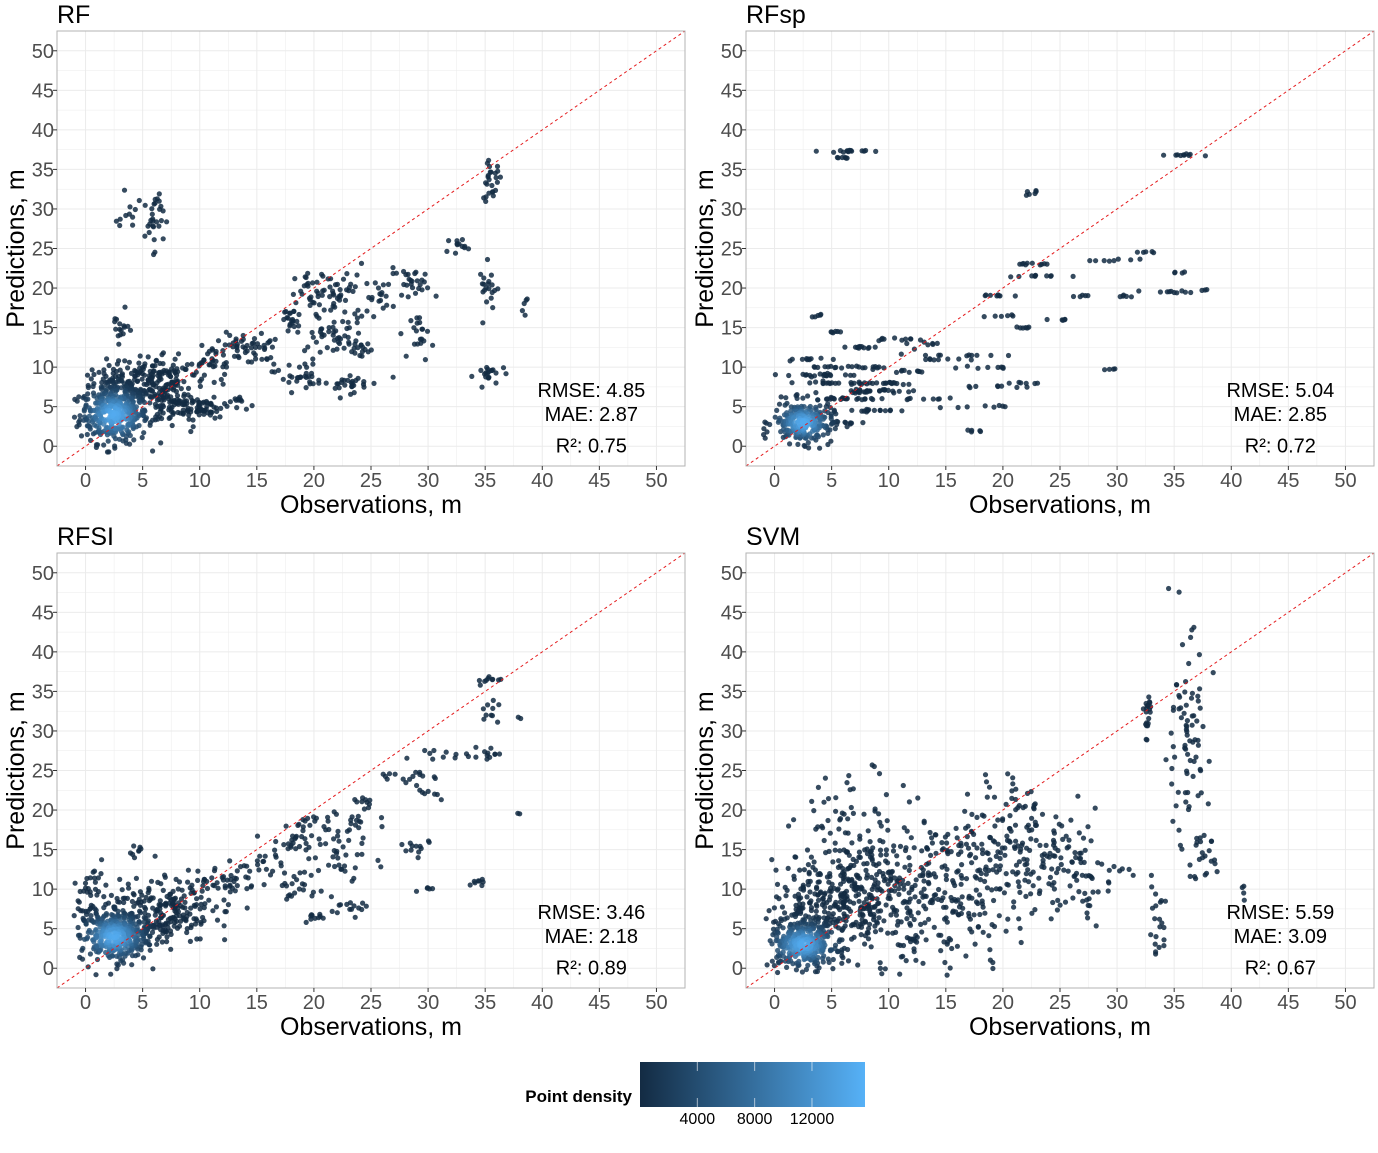 The width and height of the screenshot is (1378, 1153). I want to click on y-tick-label: 45, so click(43, 91).